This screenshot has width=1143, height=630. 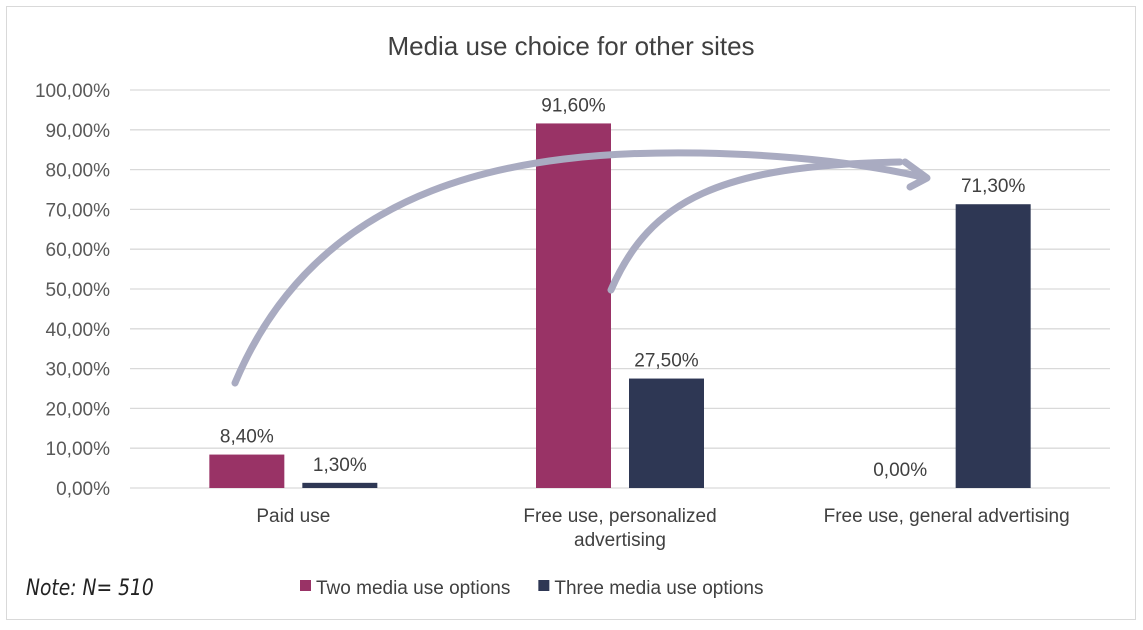 I want to click on y-tick-label: 70,00%, so click(x=78, y=210).